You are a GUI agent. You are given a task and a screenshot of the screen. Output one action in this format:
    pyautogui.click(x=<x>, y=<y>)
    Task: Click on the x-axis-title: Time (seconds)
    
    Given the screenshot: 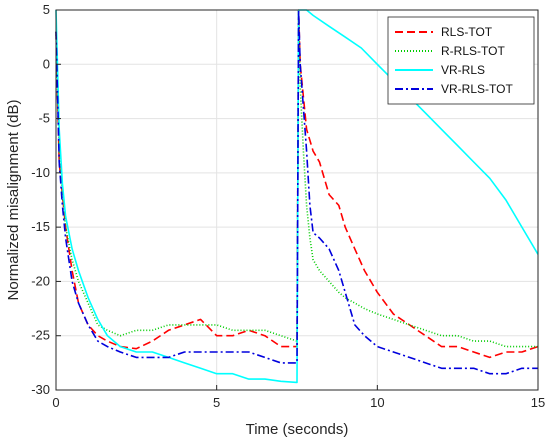 What is the action you would take?
    pyautogui.click(x=297, y=429)
    